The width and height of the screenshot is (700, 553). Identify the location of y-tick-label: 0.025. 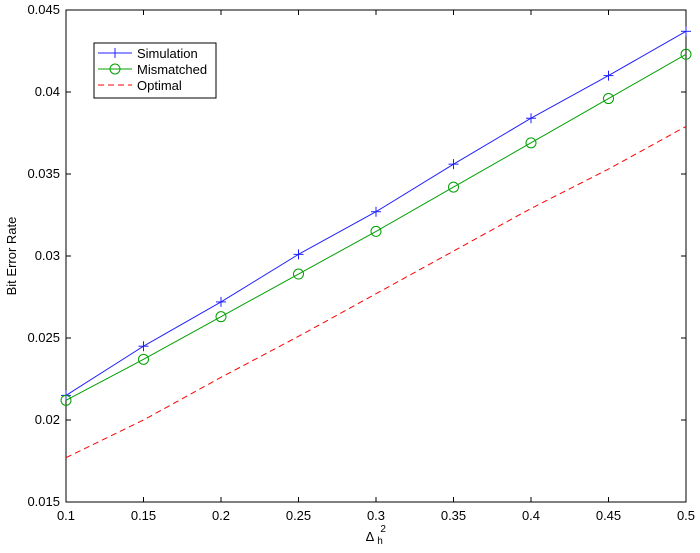
(43, 337).